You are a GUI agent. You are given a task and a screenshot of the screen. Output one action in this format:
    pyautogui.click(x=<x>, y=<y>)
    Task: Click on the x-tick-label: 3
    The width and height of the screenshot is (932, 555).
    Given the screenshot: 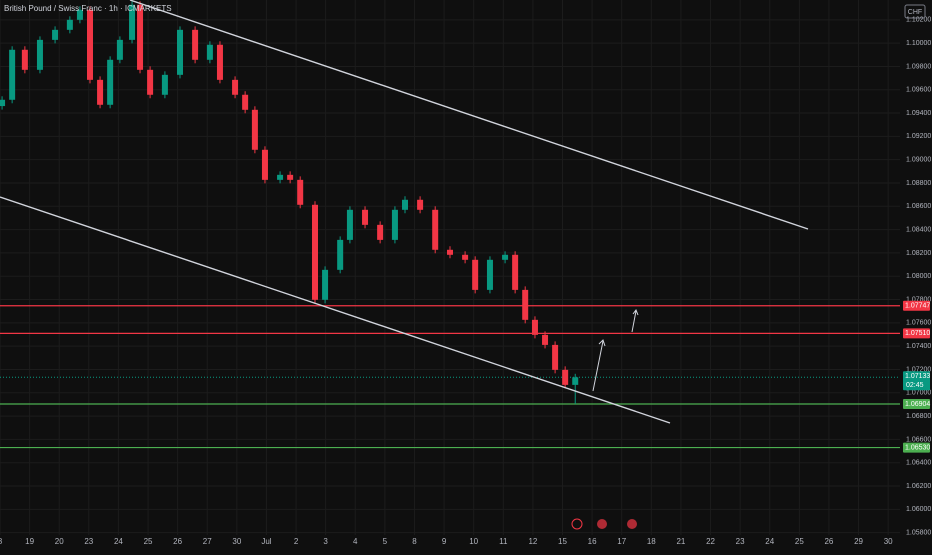 What is the action you would take?
    pyautogui.click(x=325, y=541)
    